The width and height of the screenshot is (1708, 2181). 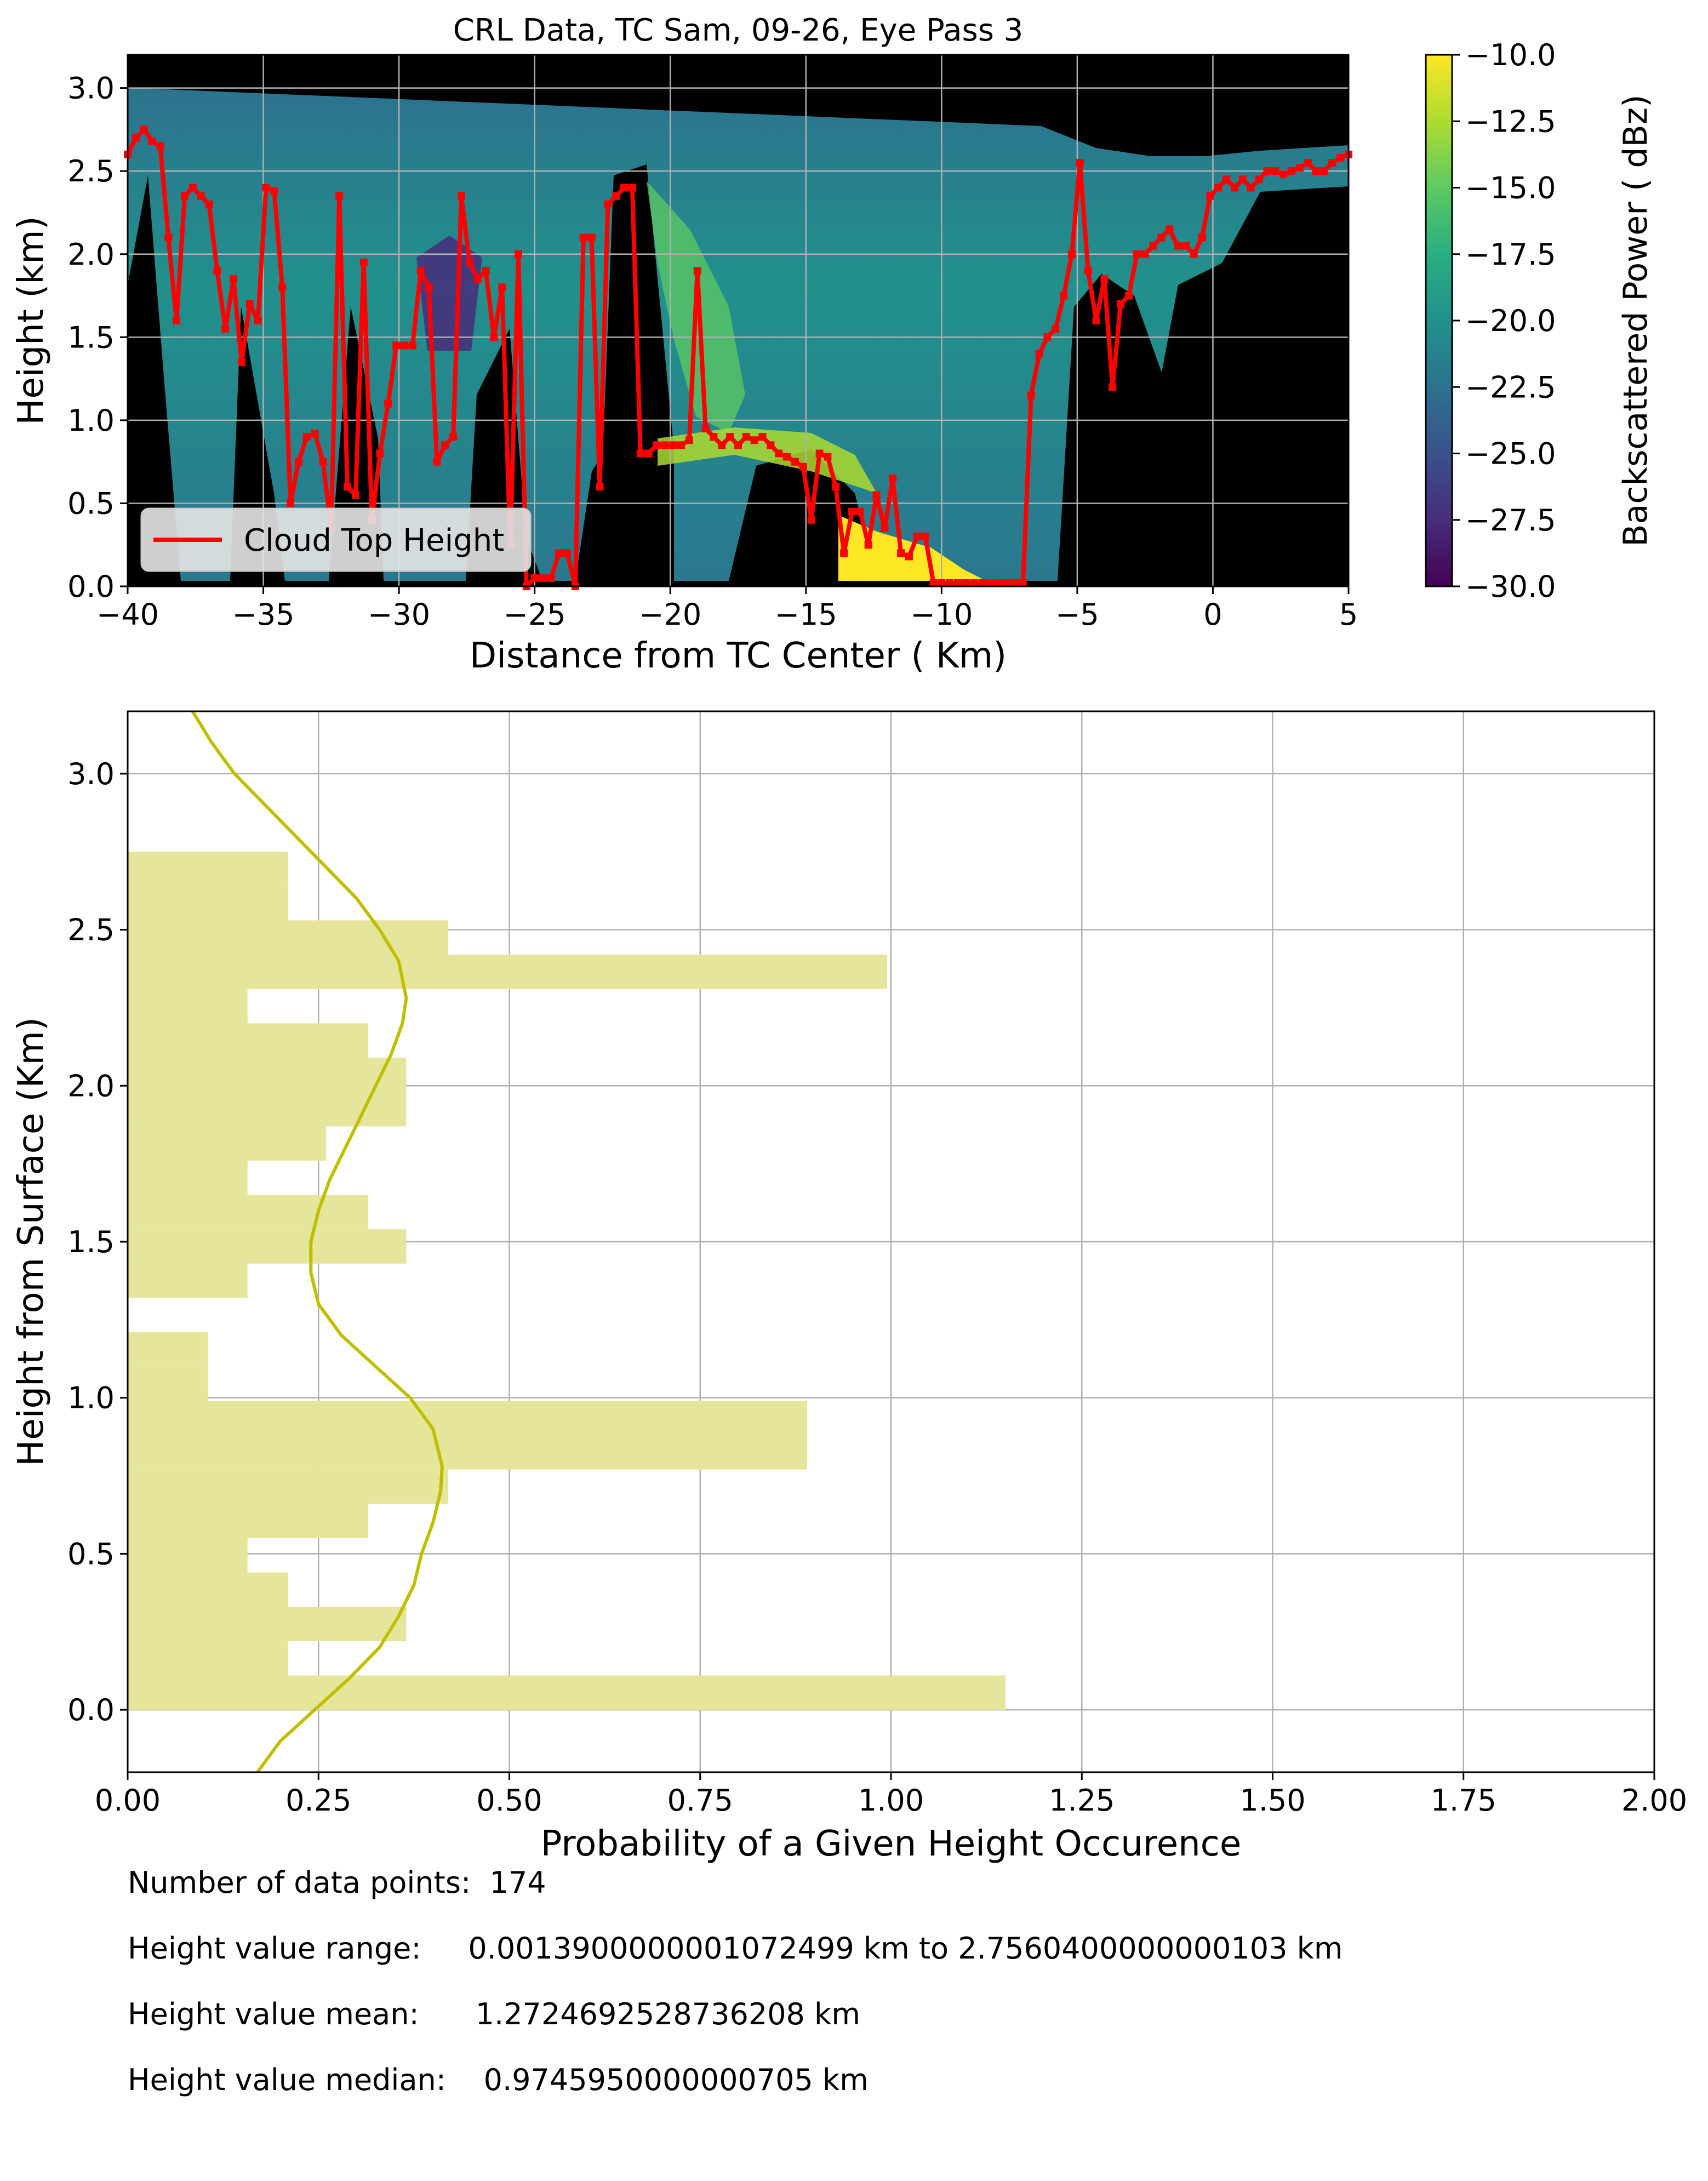 I want to click on stat-median-label: Height value median:, so click(x=287, y=2080).